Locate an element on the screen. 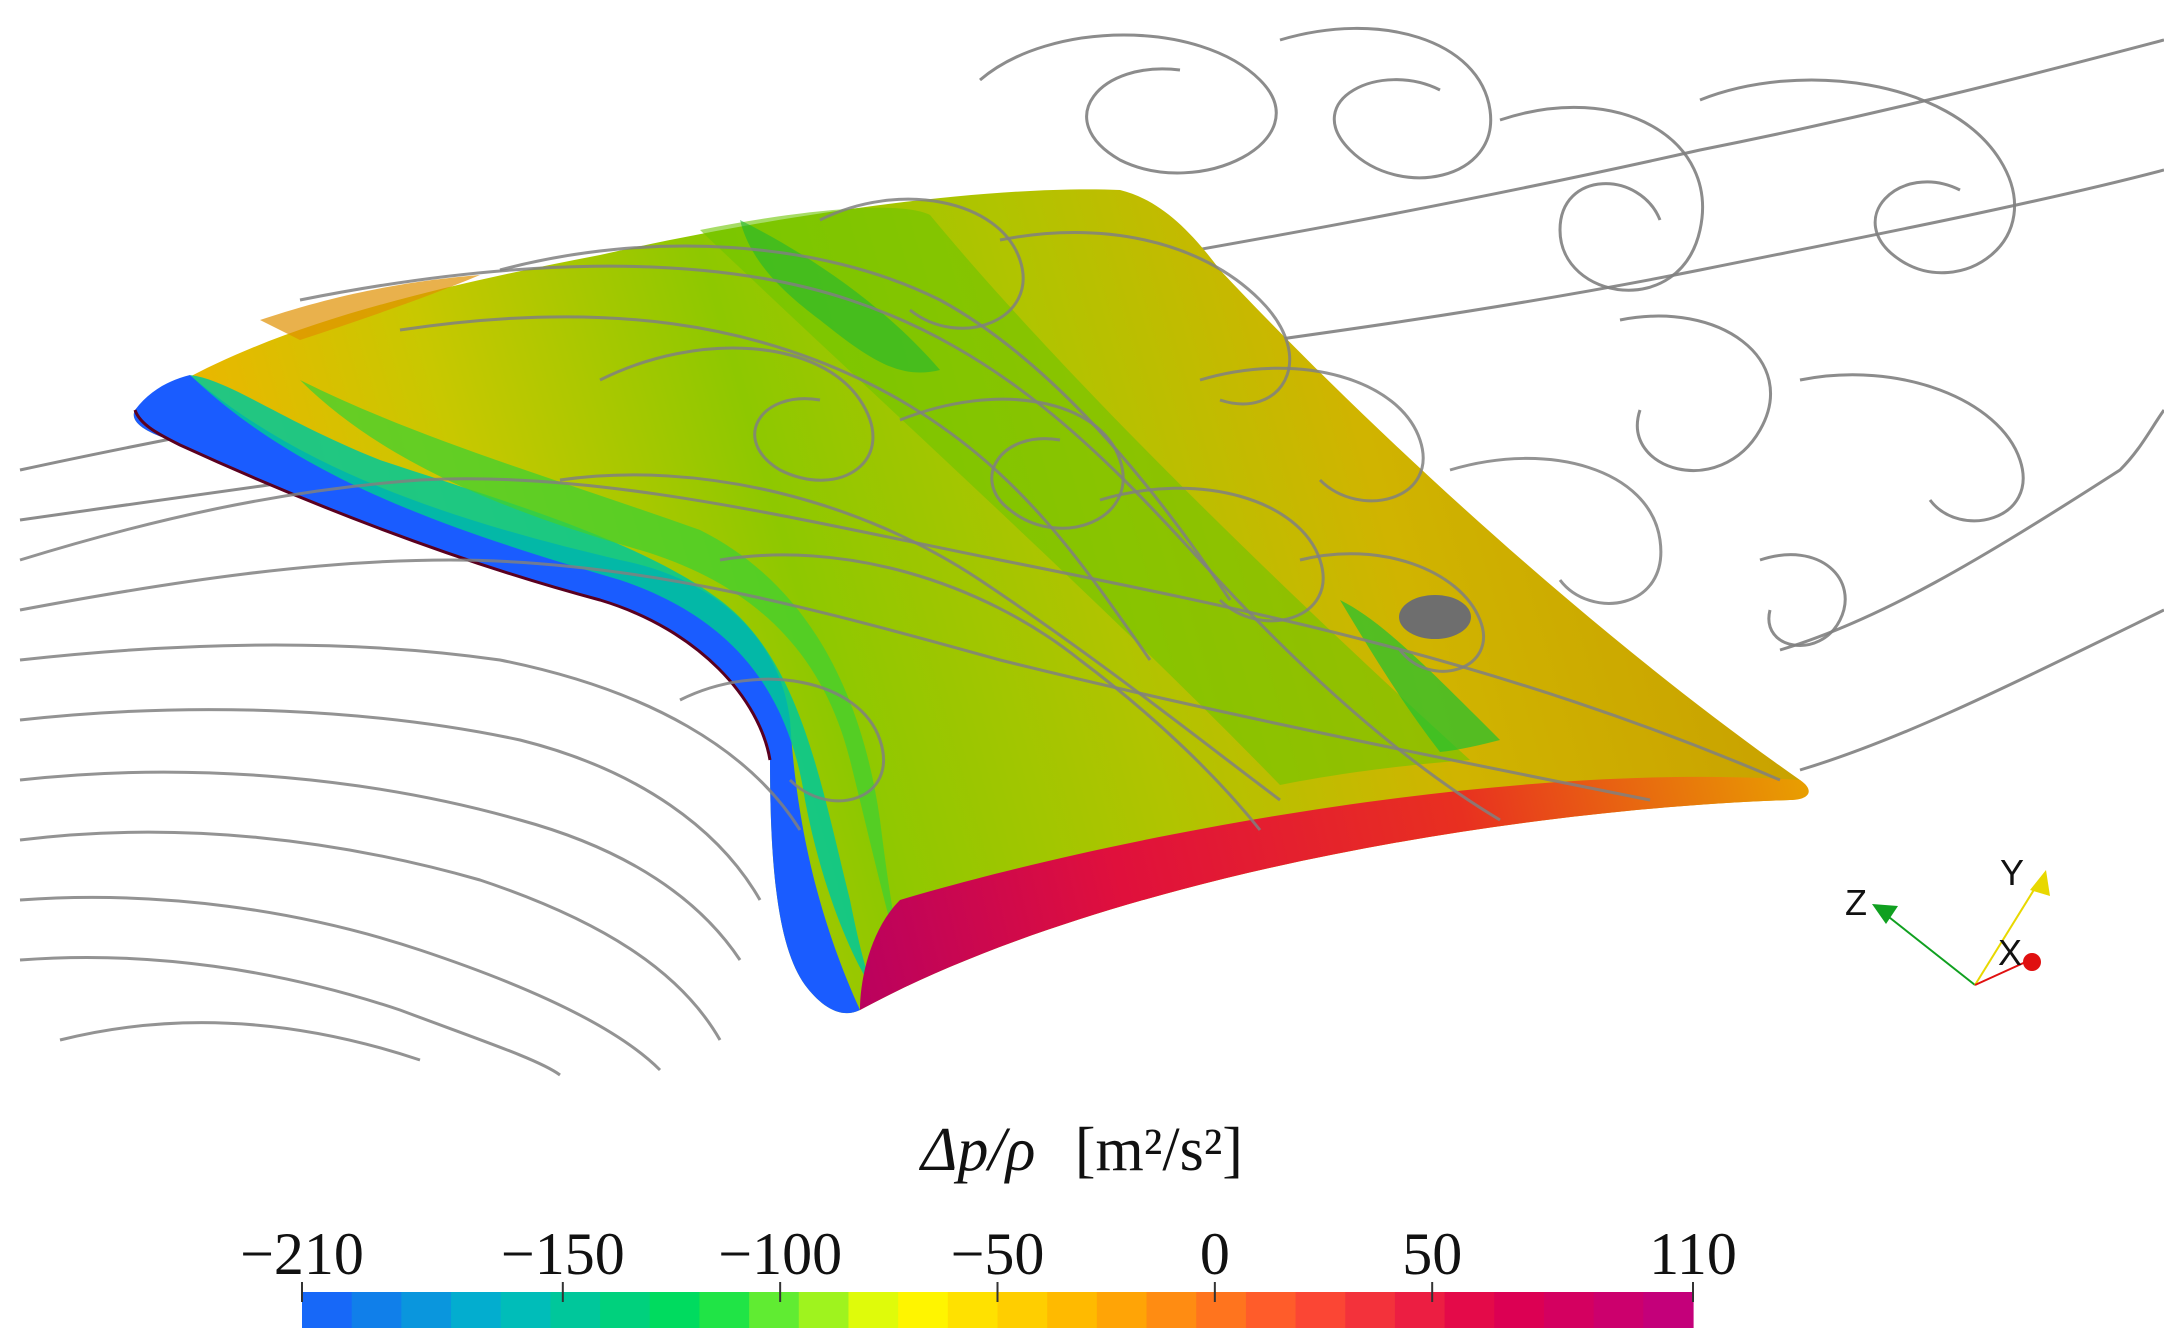 This screenshot has width=2164, height=1344. colorbar-tick-labels: −210 −150 −100 −50 0 50 110 is located at coordinates (988, 1254).